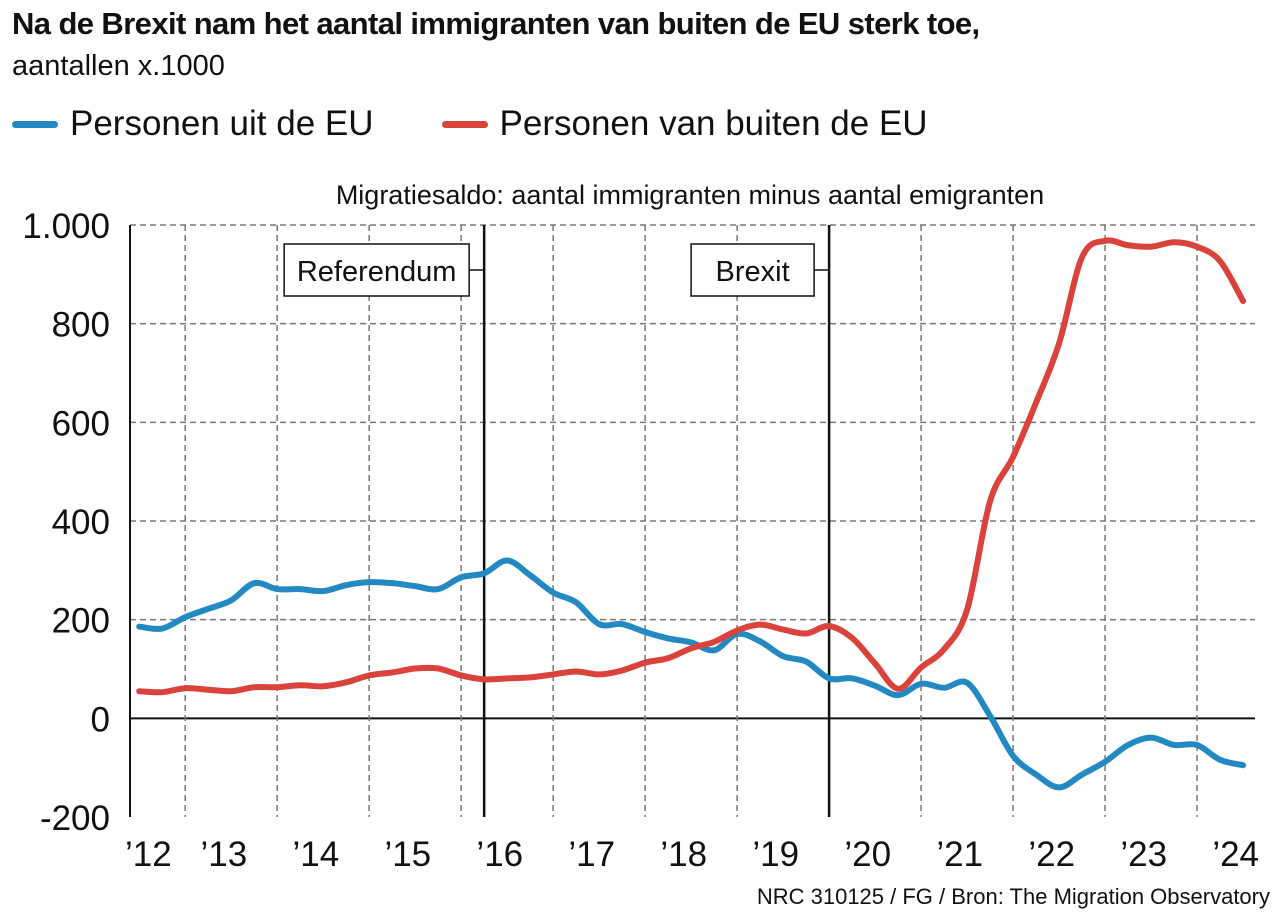 The width and height of the screenshot is (1280, 912). Describe the element at coordinates (118, 66) in the screenshot. I see `chart-subtitle: aantallen x.1000` at that location.